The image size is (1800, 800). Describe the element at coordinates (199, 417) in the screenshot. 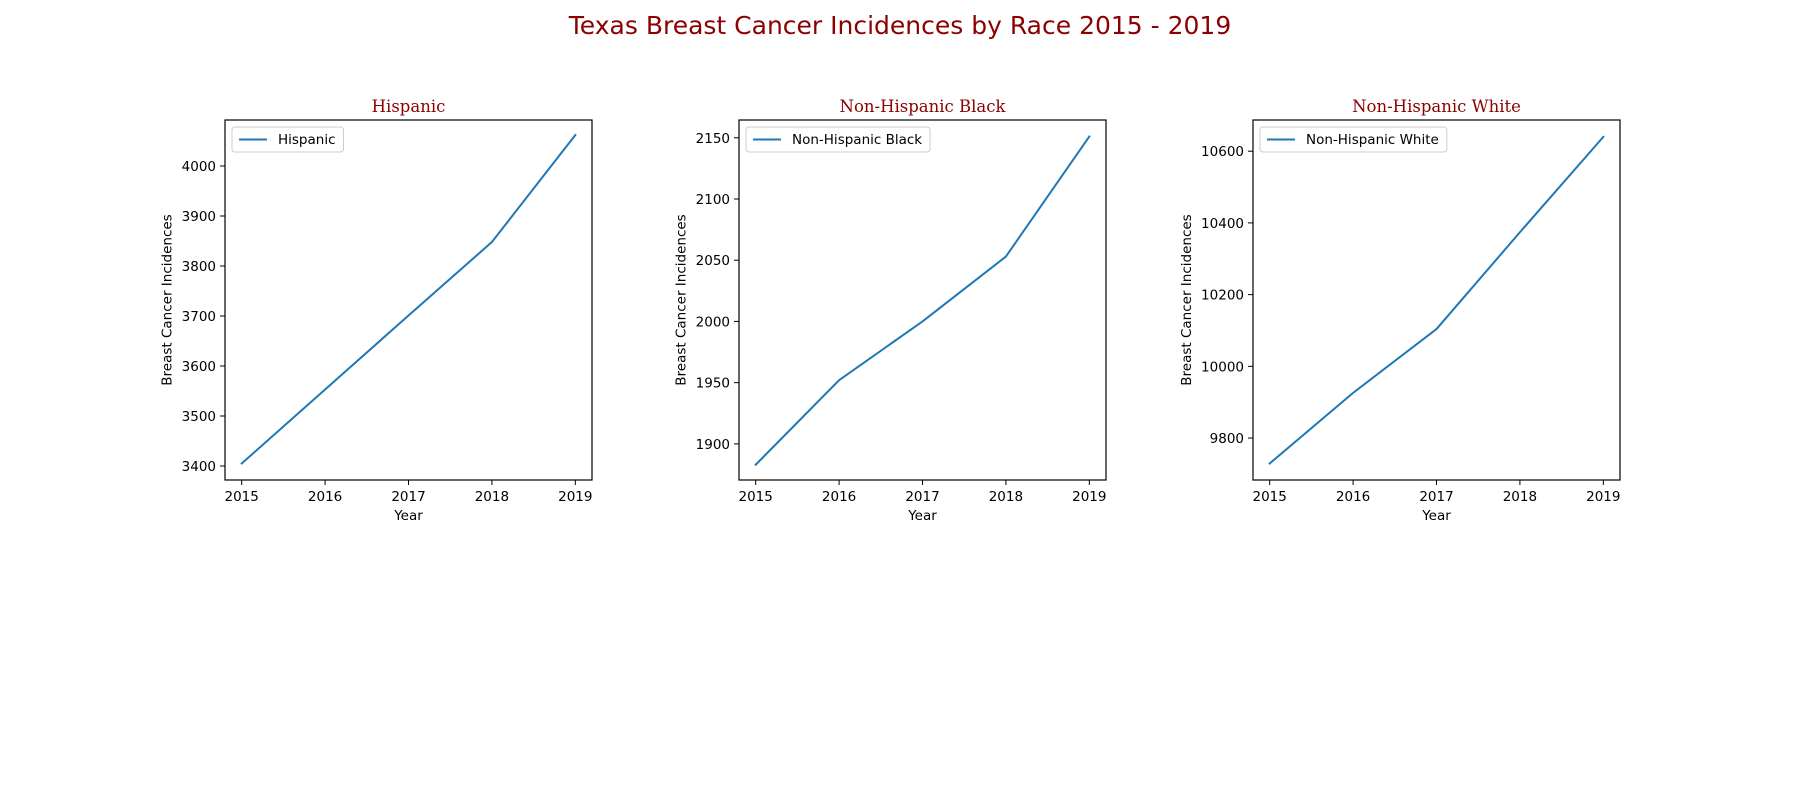

I see `y-tick-label: 3500` at that location.